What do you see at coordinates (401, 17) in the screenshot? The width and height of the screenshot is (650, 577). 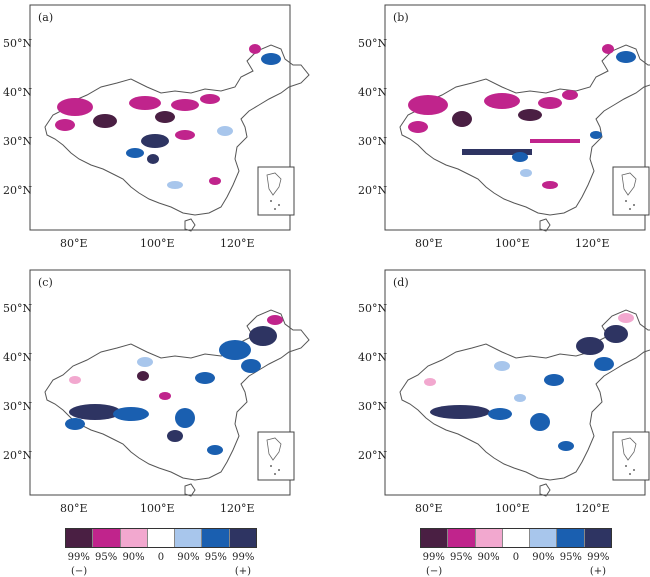 I see `panel-label: (b)` at bounding box center [401, 17].